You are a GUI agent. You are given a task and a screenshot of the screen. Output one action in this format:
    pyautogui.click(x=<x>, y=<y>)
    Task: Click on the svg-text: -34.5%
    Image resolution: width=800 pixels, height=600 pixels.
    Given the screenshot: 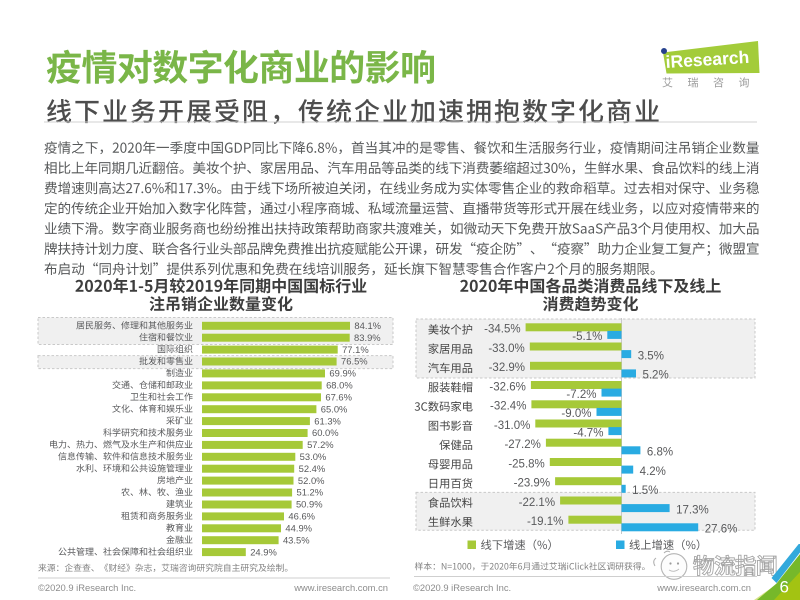 What is the action you would take?
    pyautogui.click(x=502, y=330)
    